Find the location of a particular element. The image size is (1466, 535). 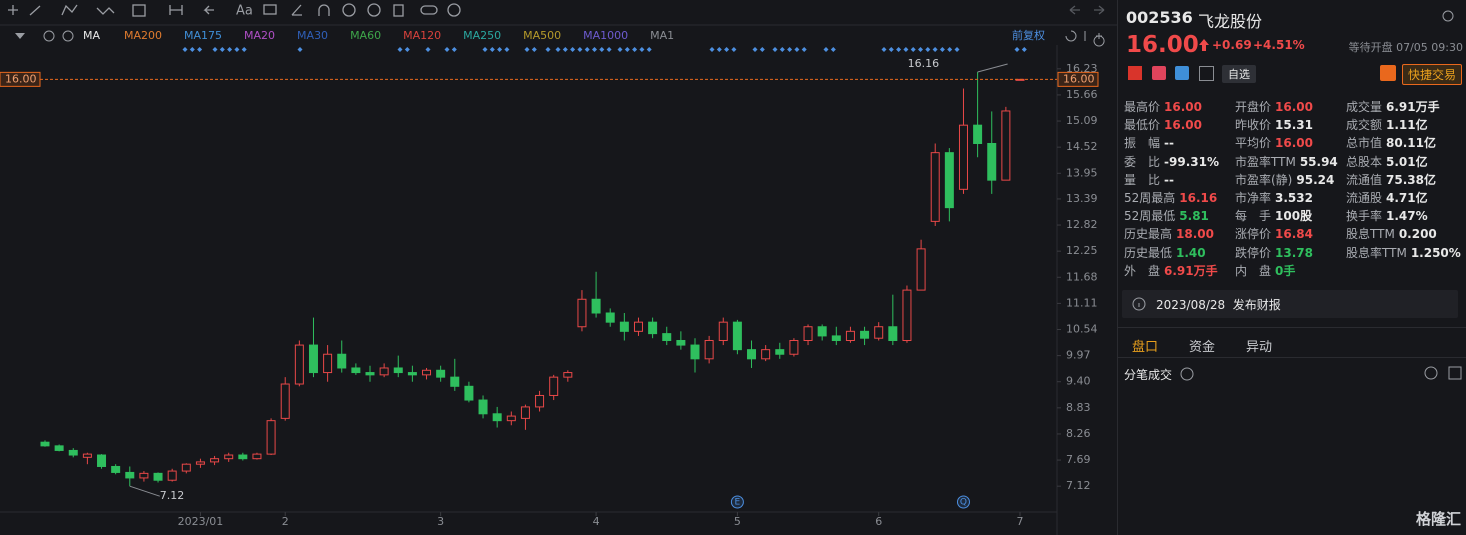

stat: 成交量 6.91万手 is located at coordinates (1393, 105).